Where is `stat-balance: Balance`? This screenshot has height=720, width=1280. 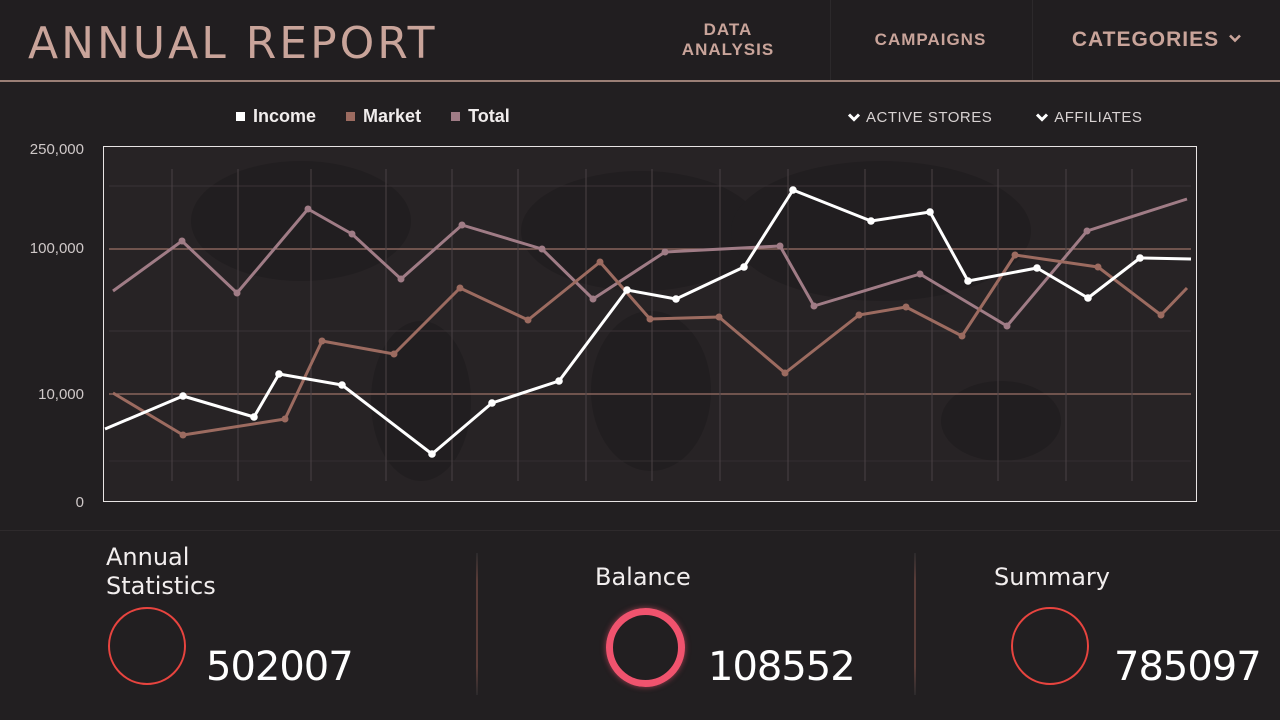
stat-balance: Balance is located at coordinates (643, 577).